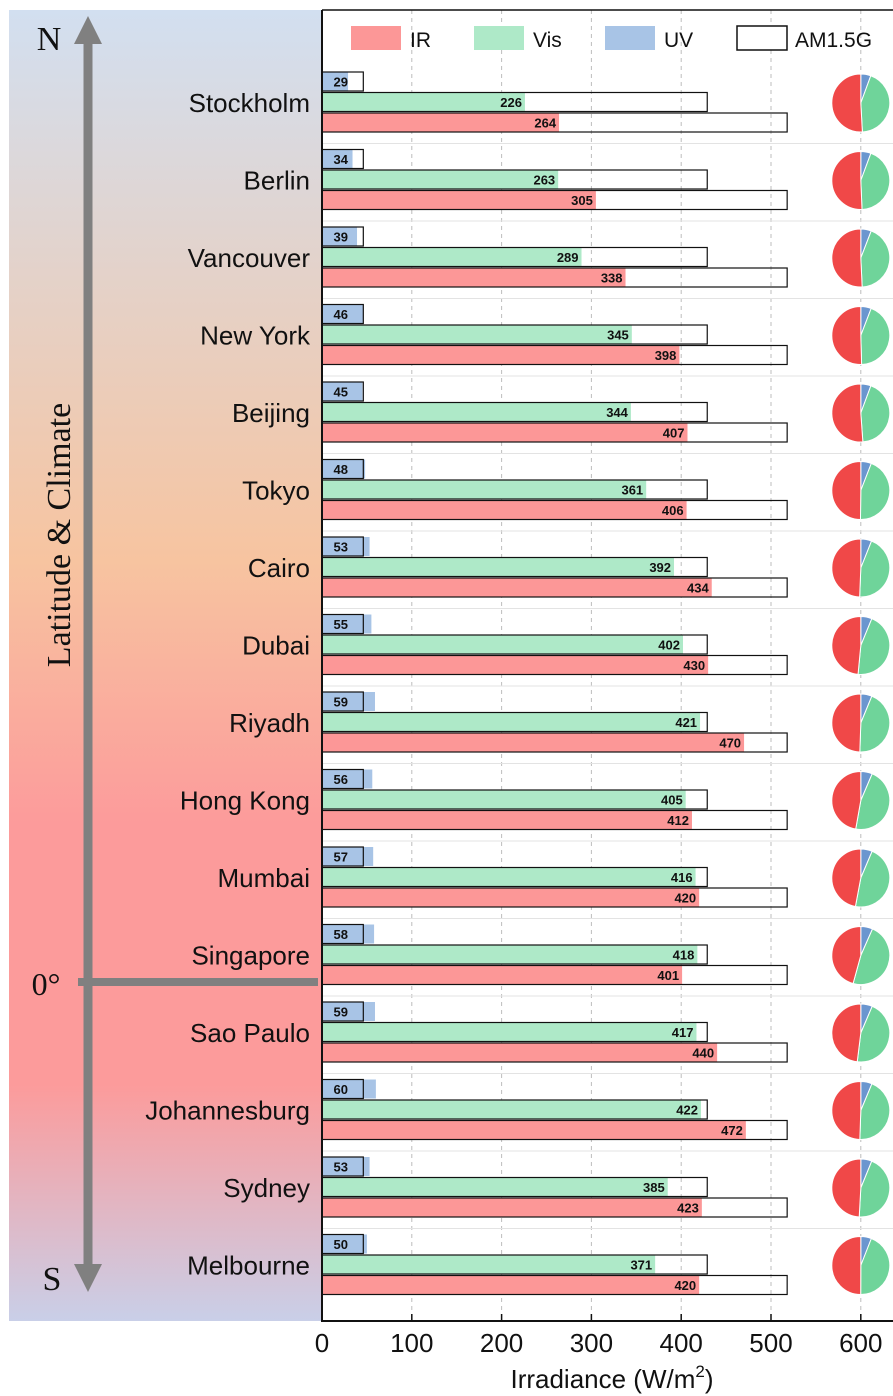 The height and width of the screenshot is (1396, 893). Describe the element at coordinates (276, 646) in the screenshot. I see `city-label-dubai: Dubai` at that location.